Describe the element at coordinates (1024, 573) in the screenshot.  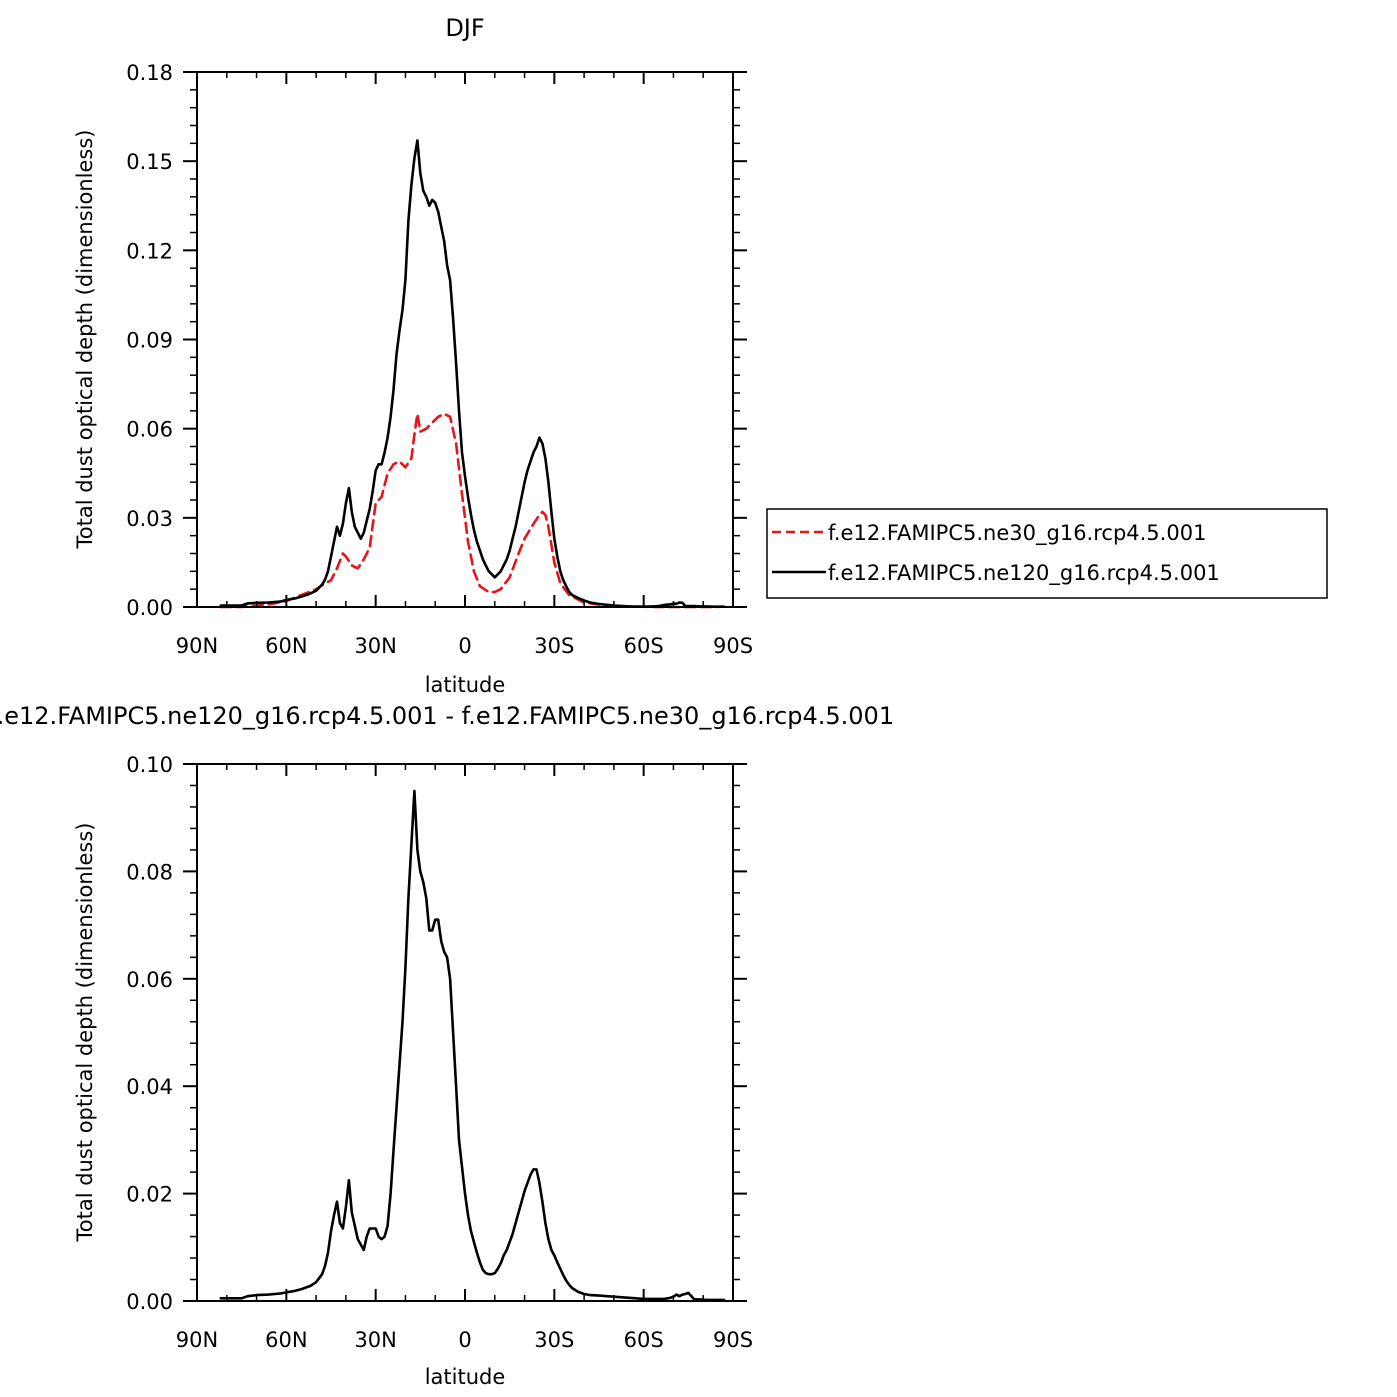
I see `legend-label-ne120: f.e12.FAMIPC5.ne120_g16.rcp4.5.001` at that location.